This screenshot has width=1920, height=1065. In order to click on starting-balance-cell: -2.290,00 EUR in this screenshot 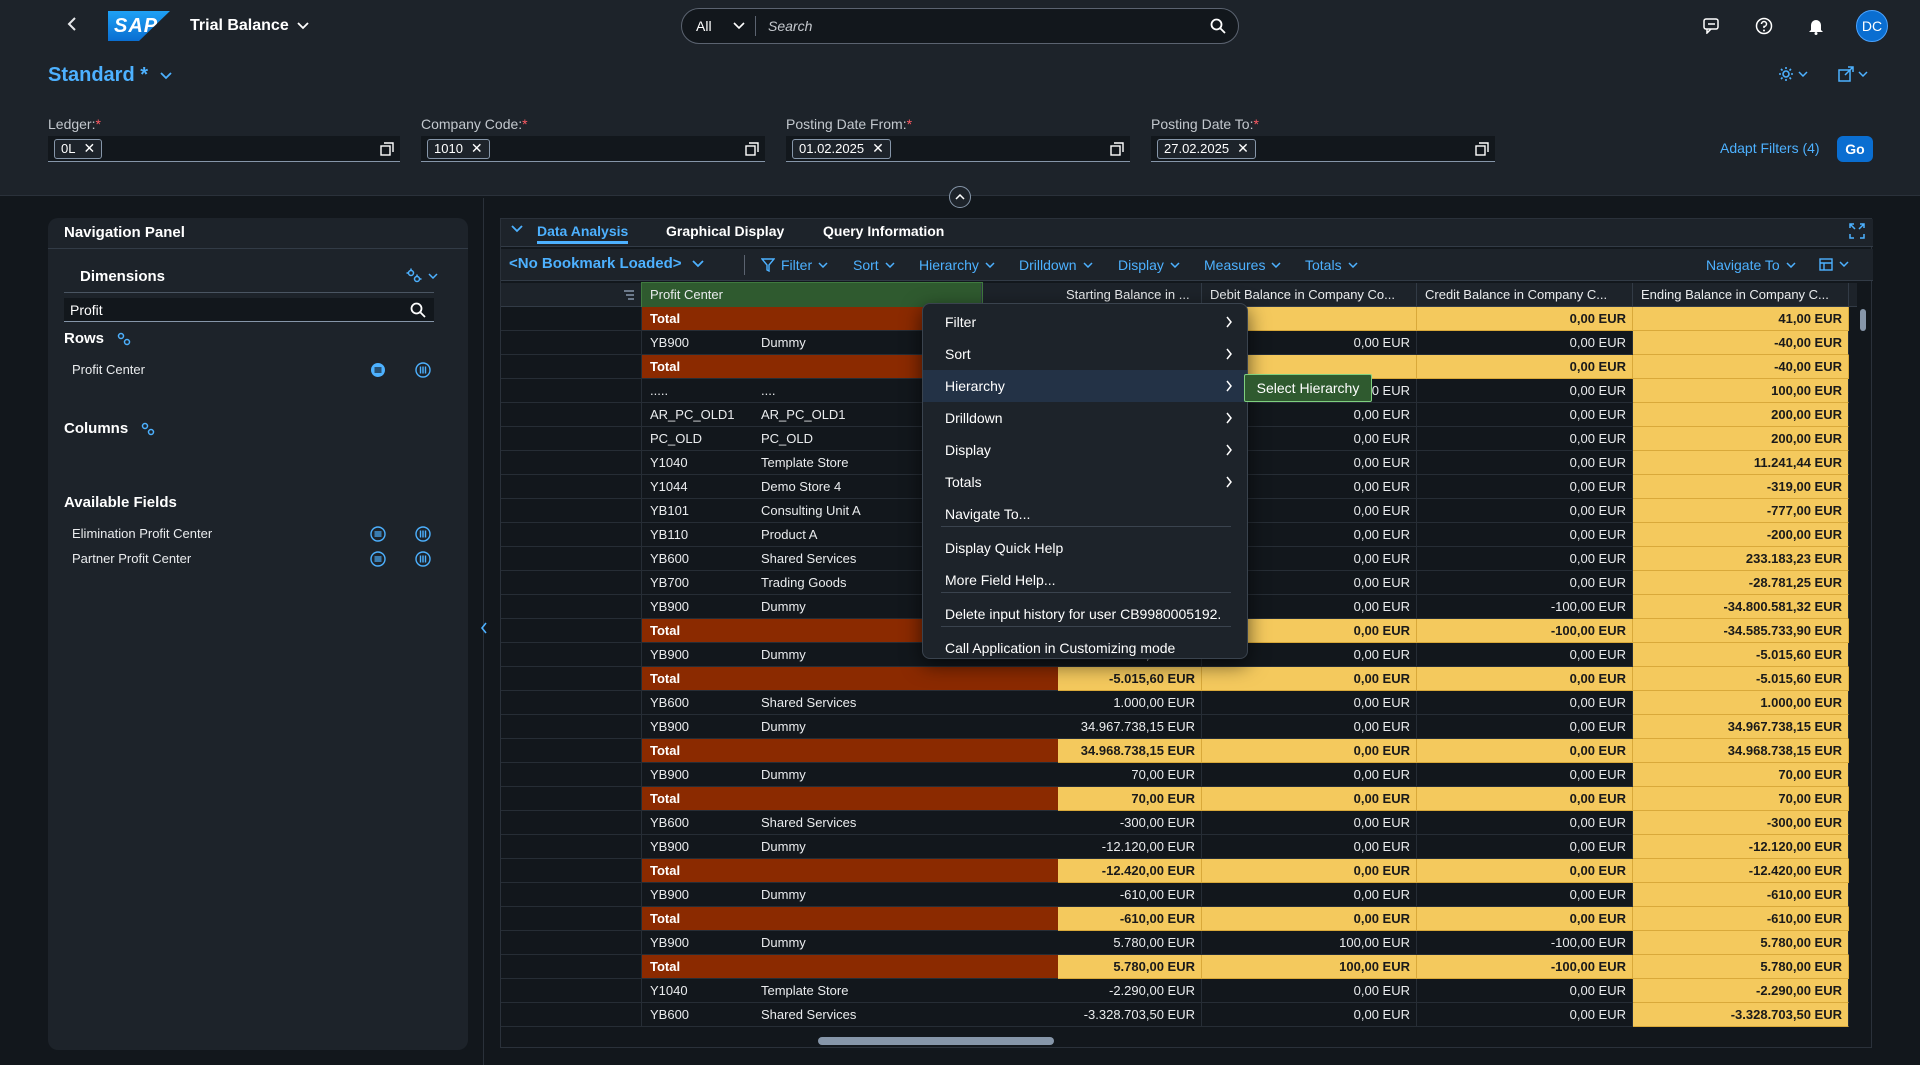, I will do `click(1130, 991)`.